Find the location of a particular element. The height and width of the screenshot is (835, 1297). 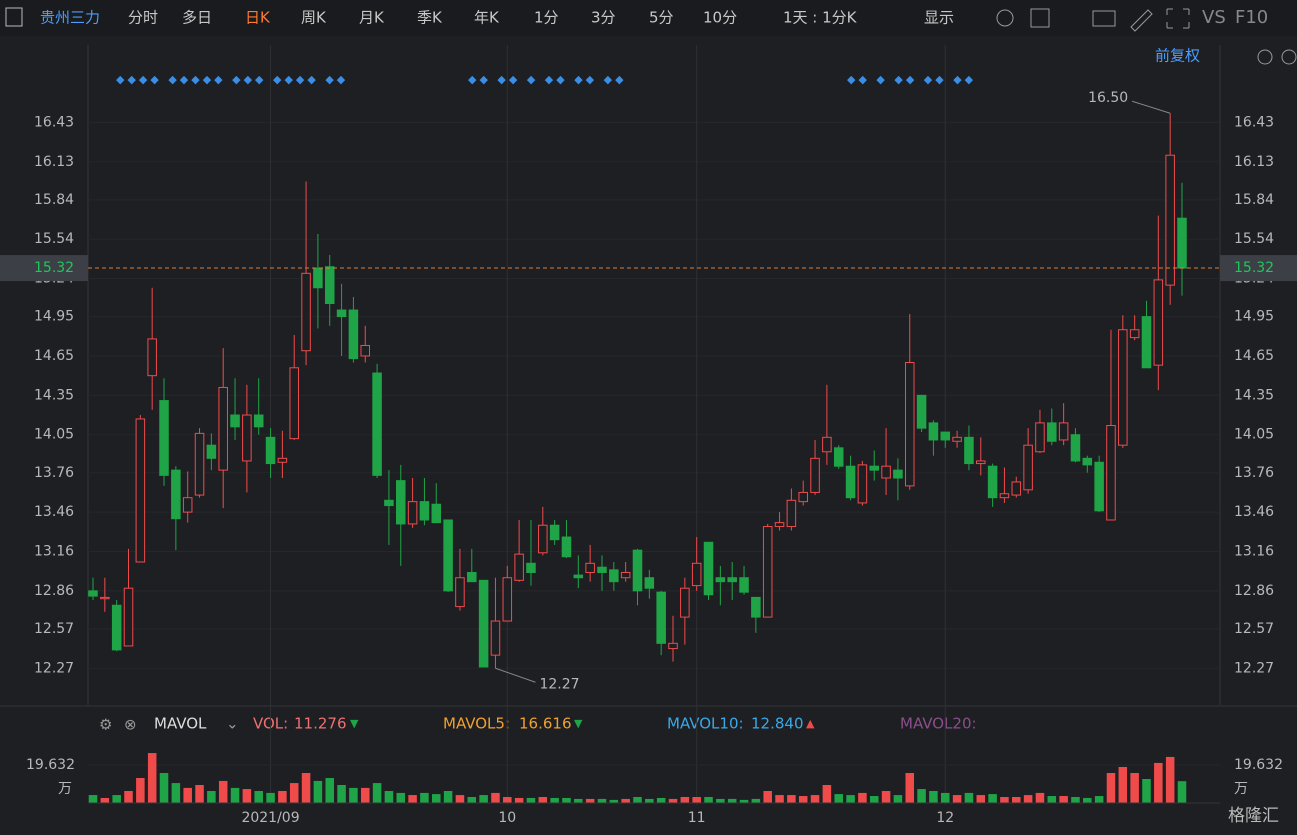

tabs: 分时 多日 日K 周K 月K 季K 年K 1分 3分 5分 10分 is located at coordinates (432, 18).